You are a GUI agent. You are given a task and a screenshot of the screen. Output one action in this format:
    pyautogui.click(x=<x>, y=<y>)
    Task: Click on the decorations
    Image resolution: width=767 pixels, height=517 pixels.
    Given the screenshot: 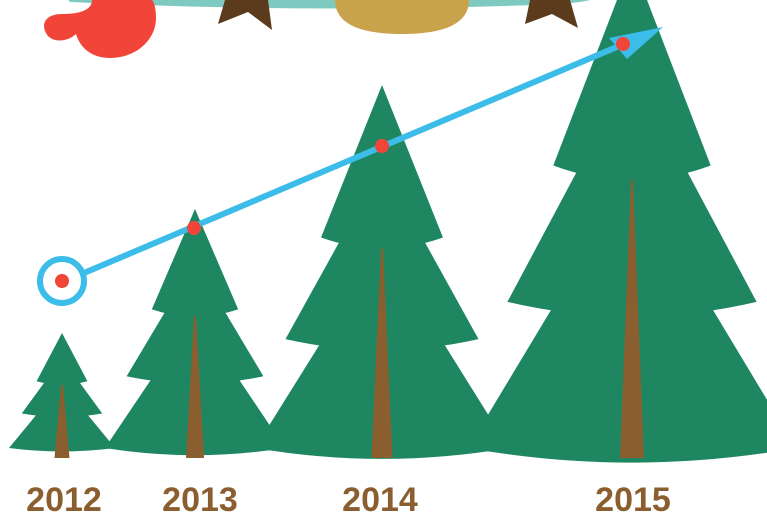 What is the action you would take?
    pyautogui.click(x=317, y=29)
    